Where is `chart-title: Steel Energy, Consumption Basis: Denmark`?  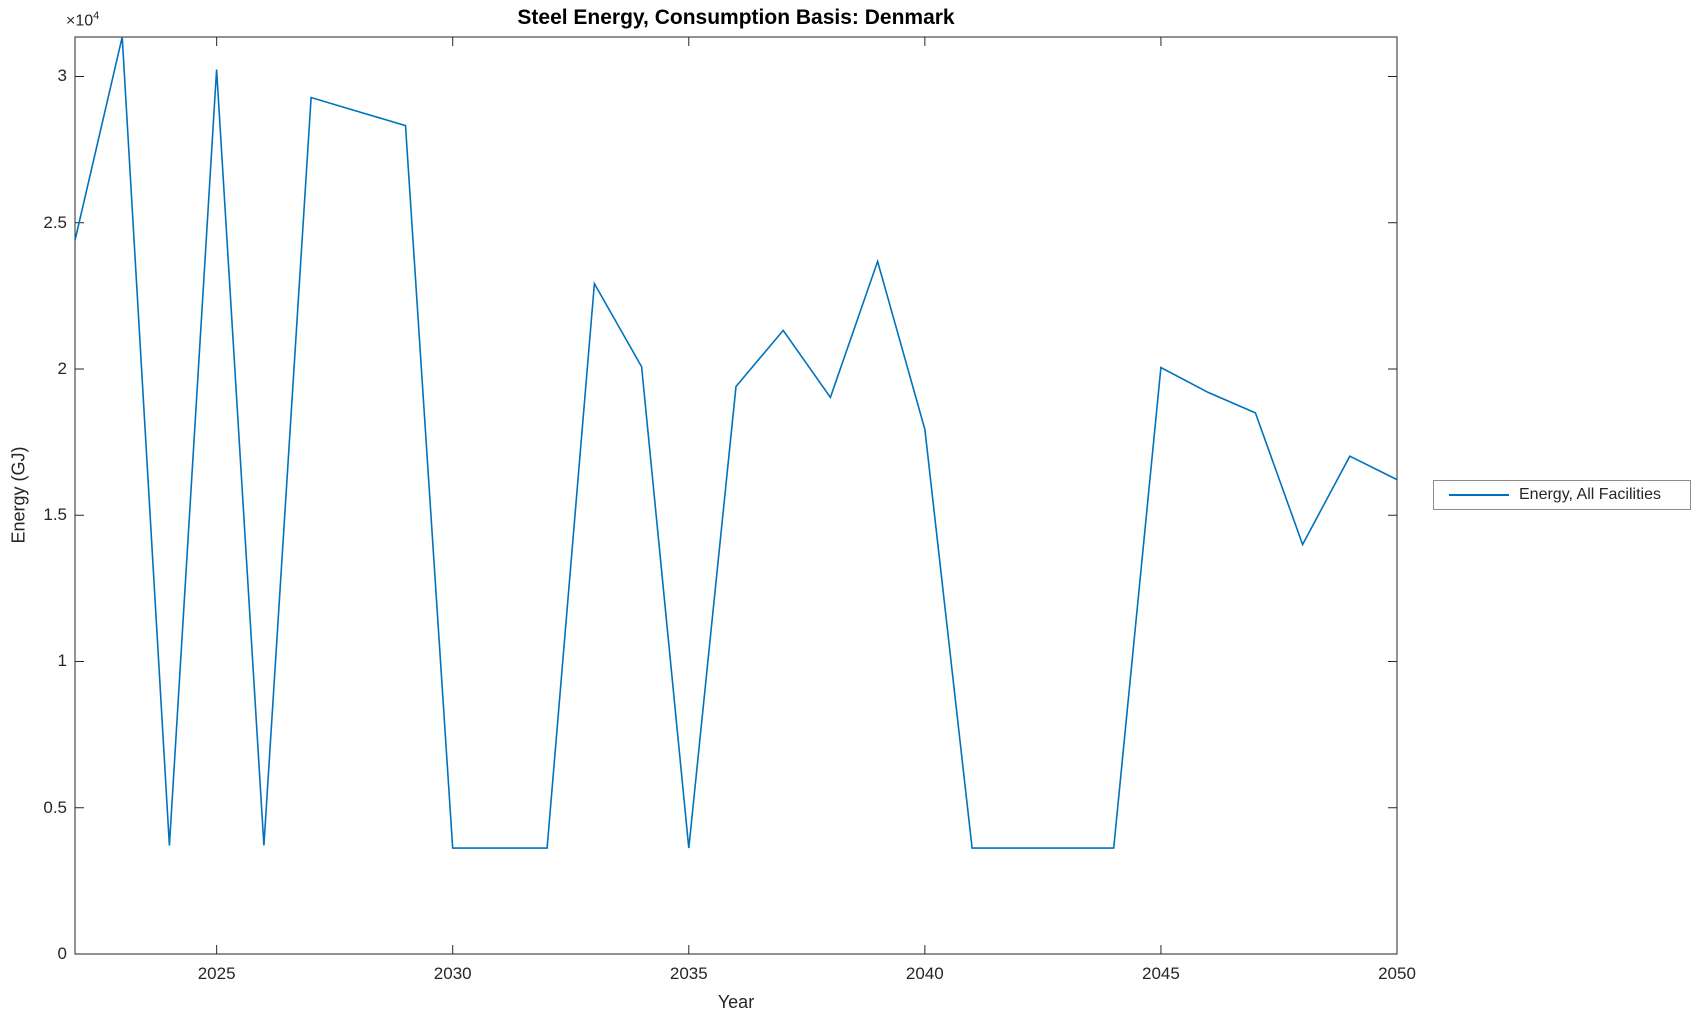 chart-title: Steel Energy, Consumption Basis: Denmark is located at coordinates (736, 17).